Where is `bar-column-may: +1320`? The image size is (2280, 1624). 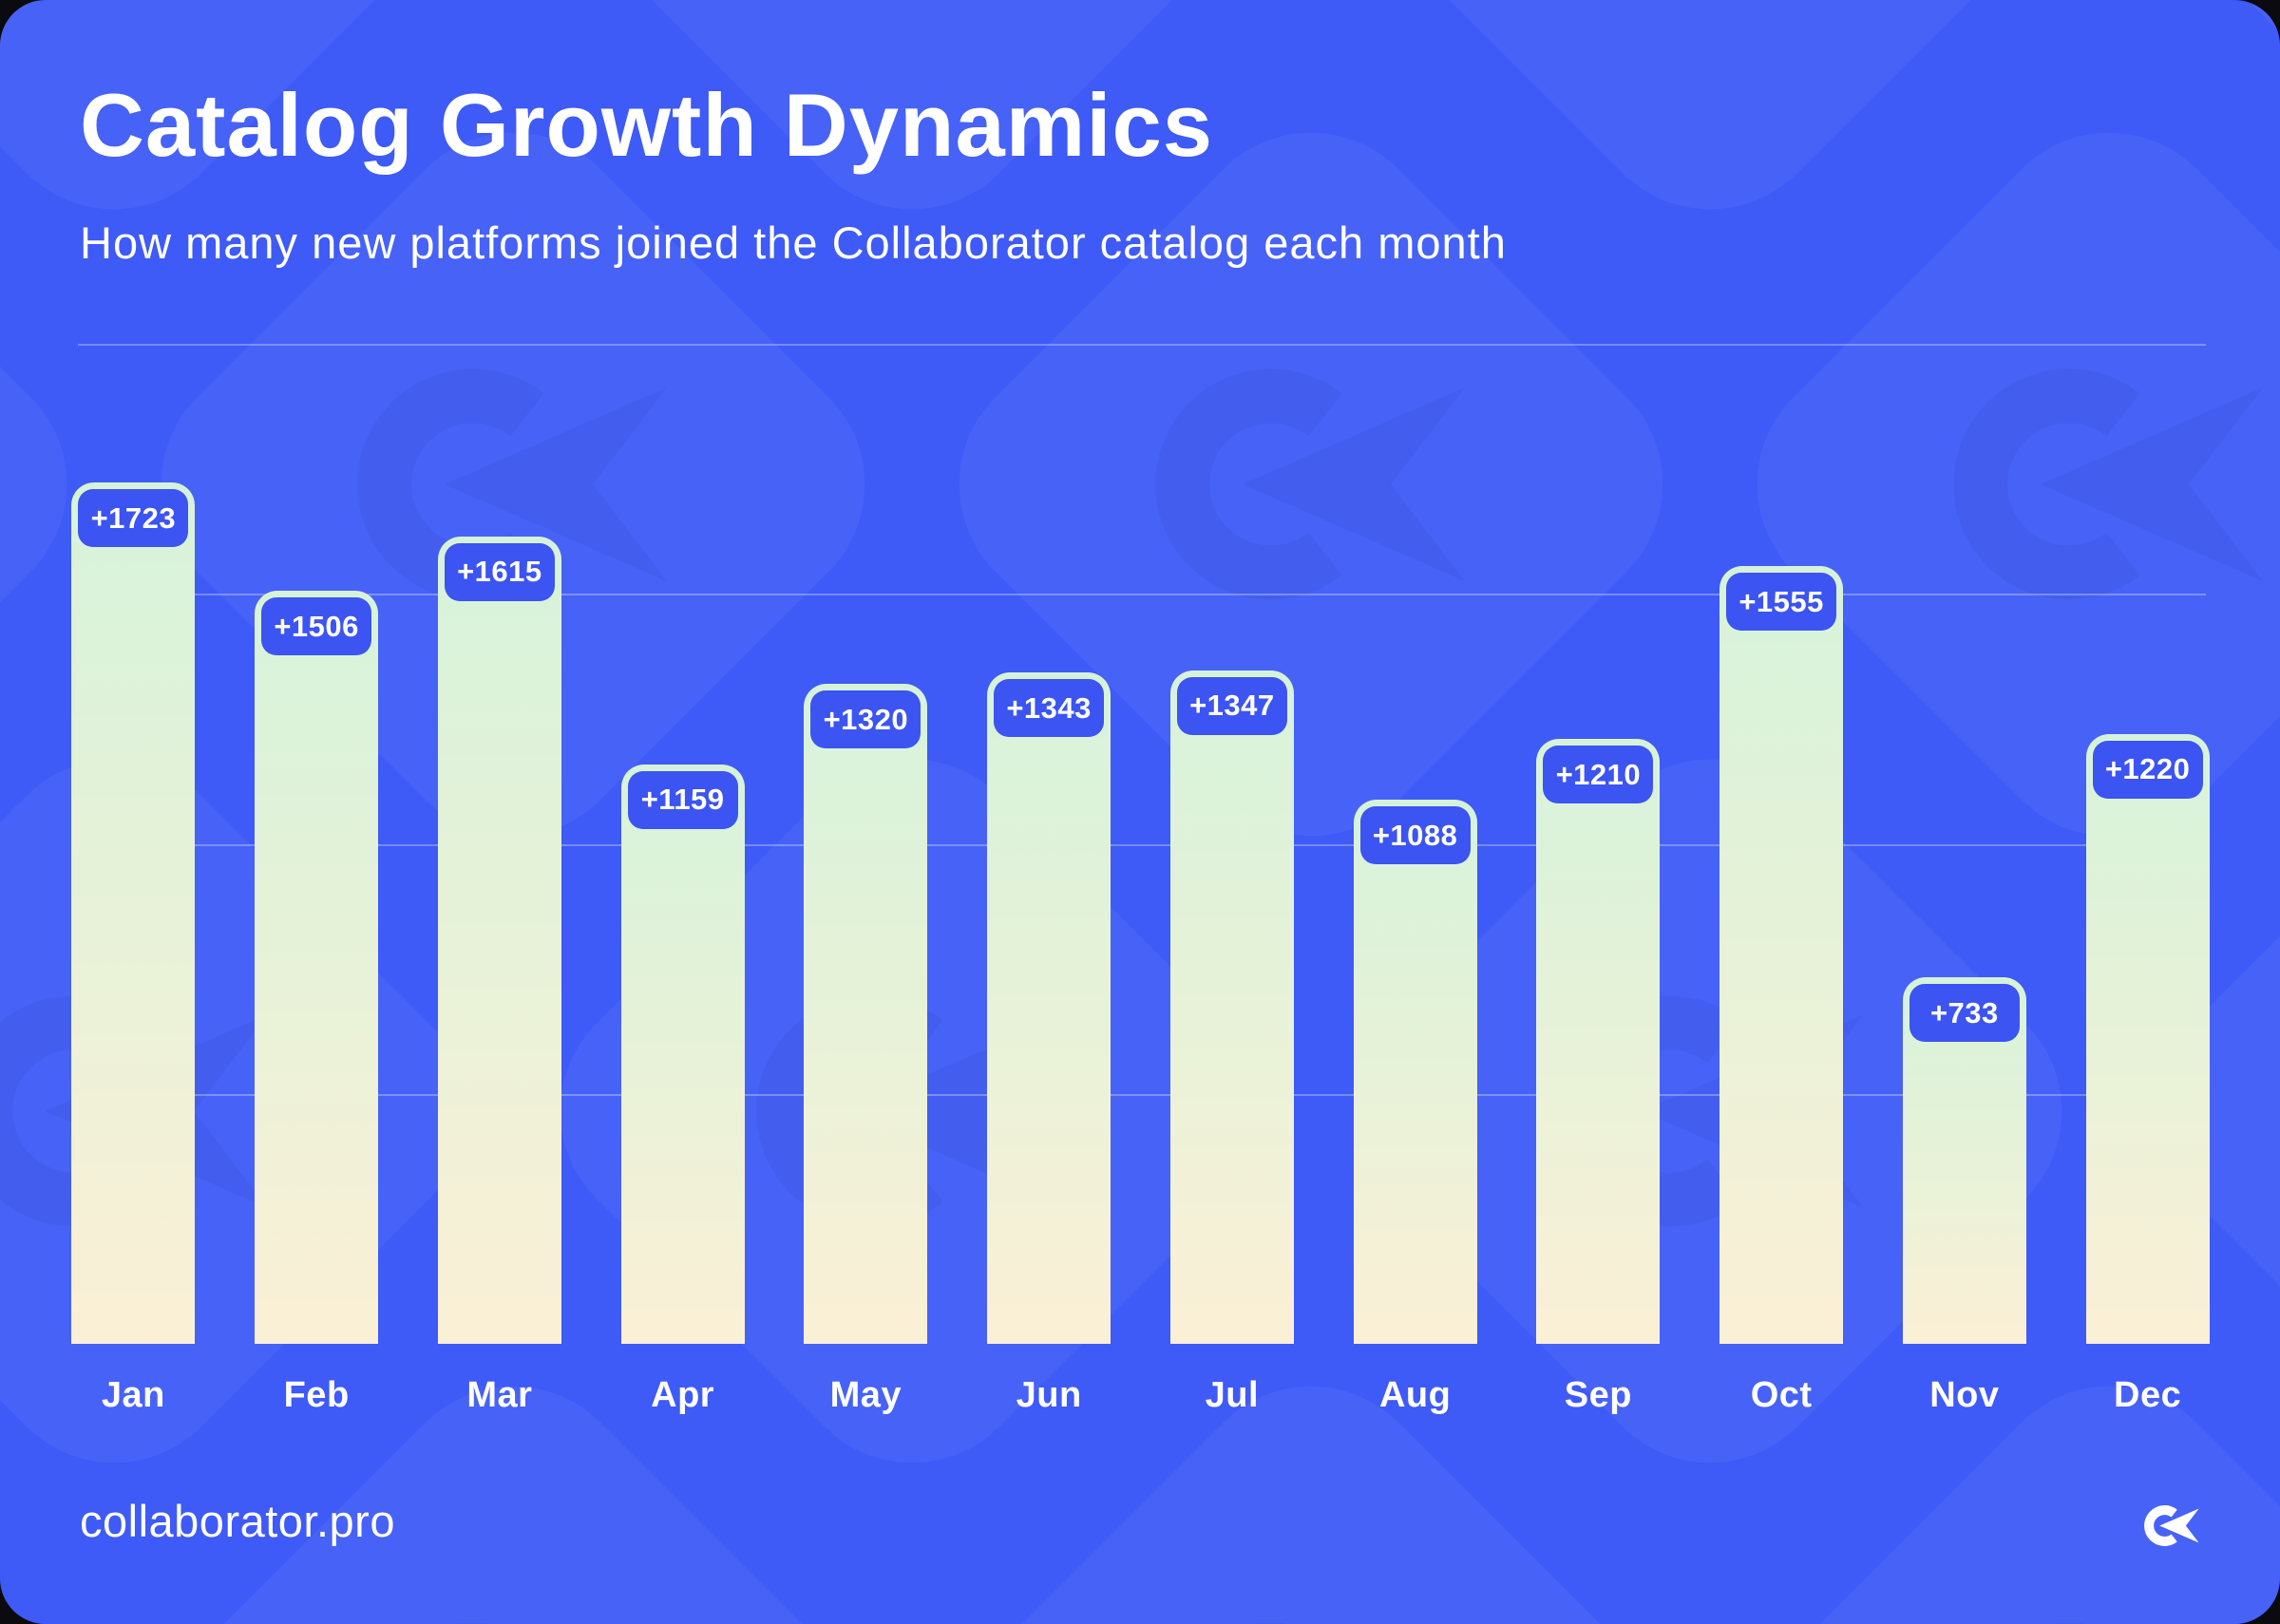
bar-column-may: +1320 is located at coordinates (866, 913).